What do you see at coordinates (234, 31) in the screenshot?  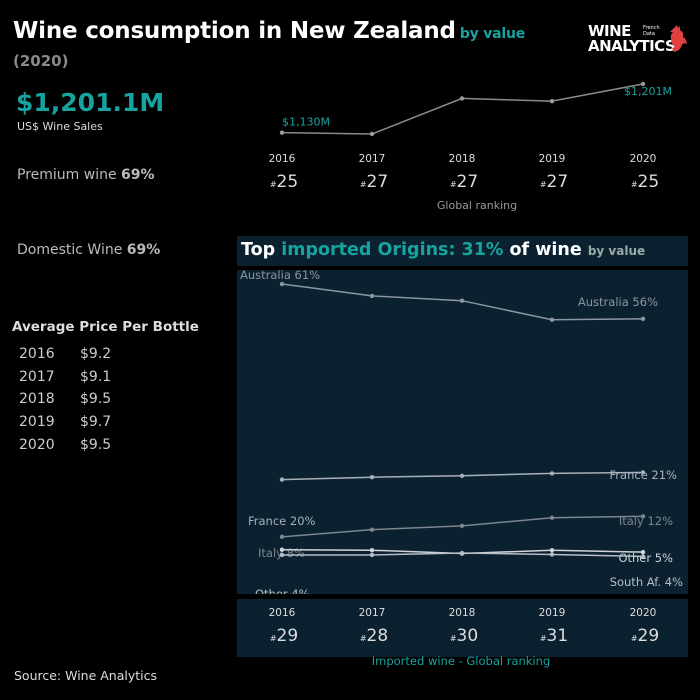 I see `title-text: Wine consumption in New Zealand` at bounding box center [234, 31].